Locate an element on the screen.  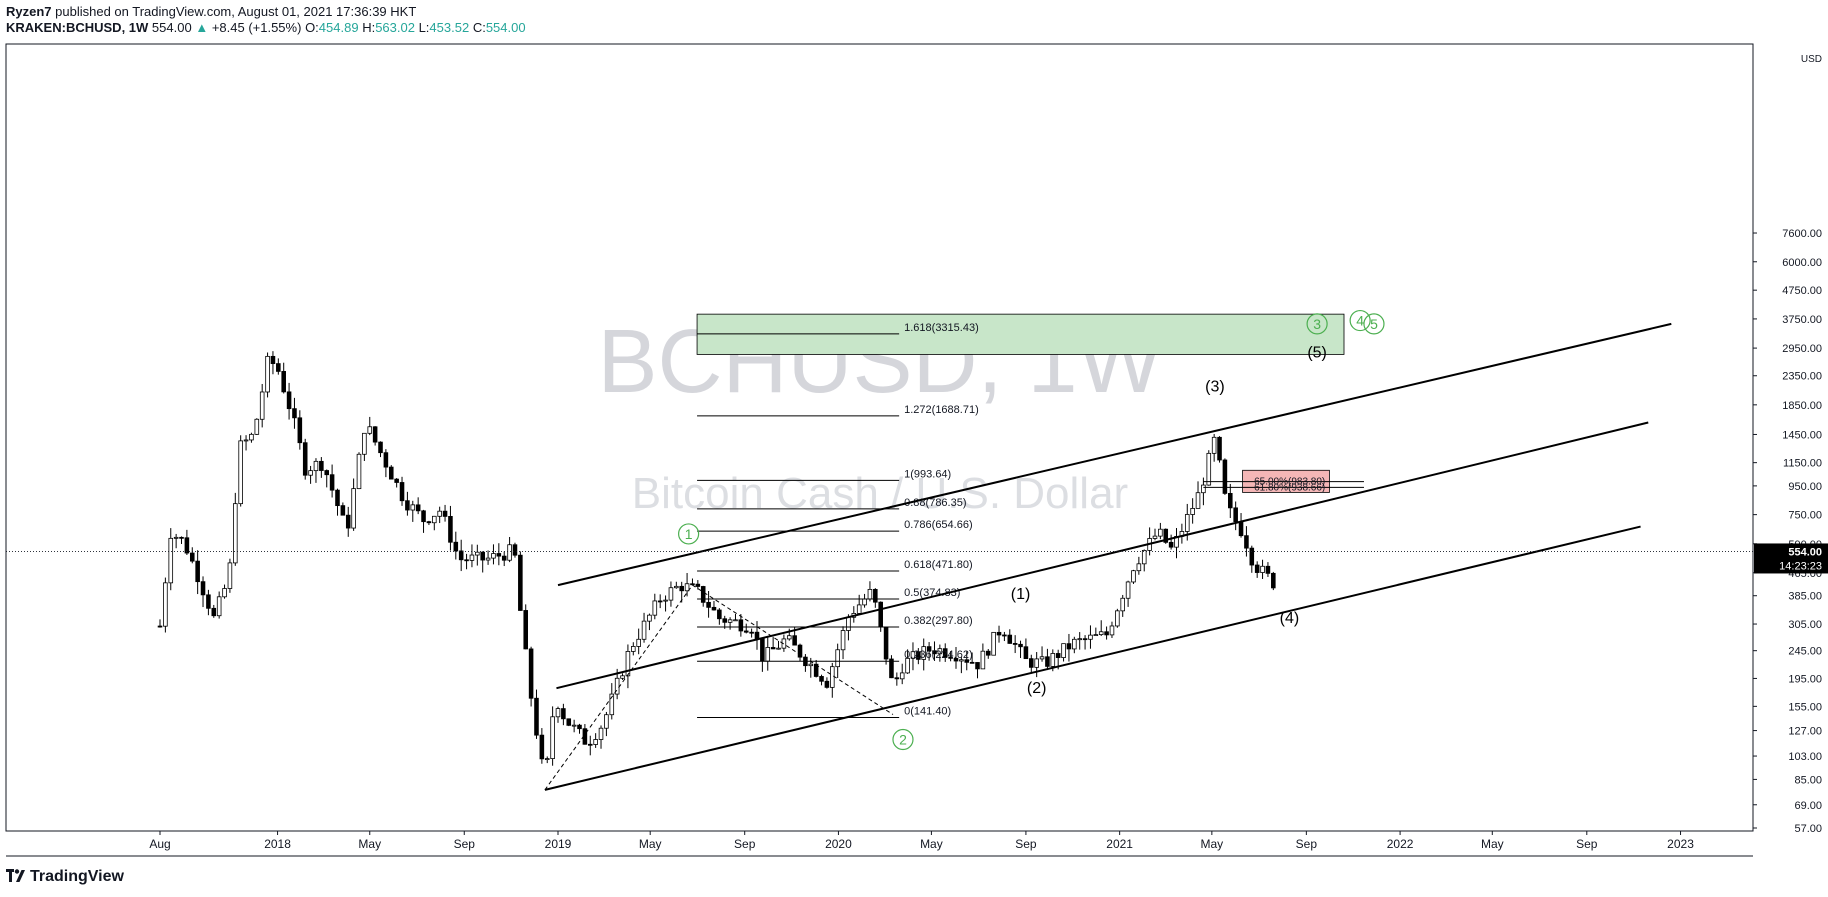
wave-label-paren: (2) is located at coordinates (1037, 688).